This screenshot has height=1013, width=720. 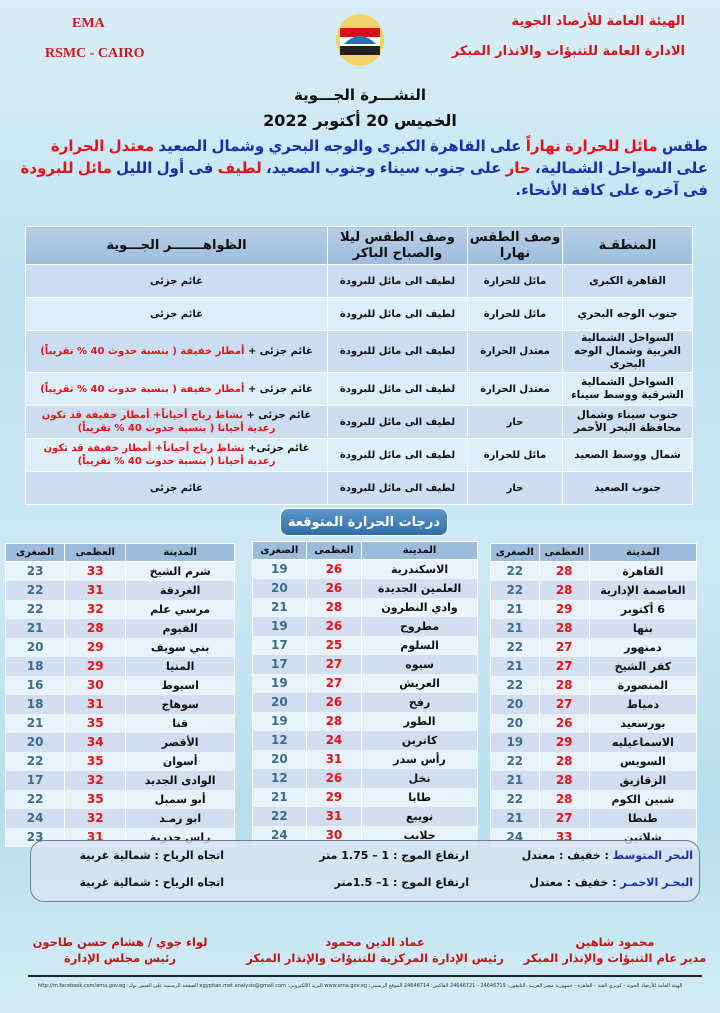 What do you see at coordinates (365, 702) in the screenshot?
I see `table-row: رفح 26 20` at bounding box center [365, 702].